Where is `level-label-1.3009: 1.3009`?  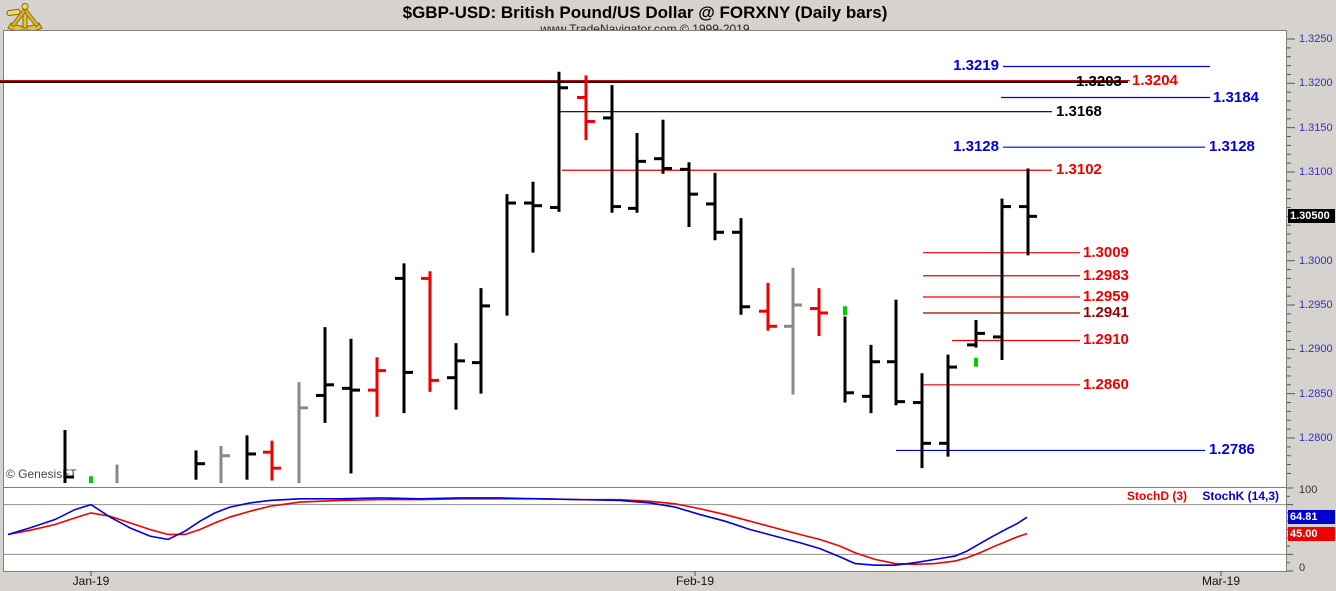 level-label-1.3009: 1.3009 is located at coordinates (1106, 252).